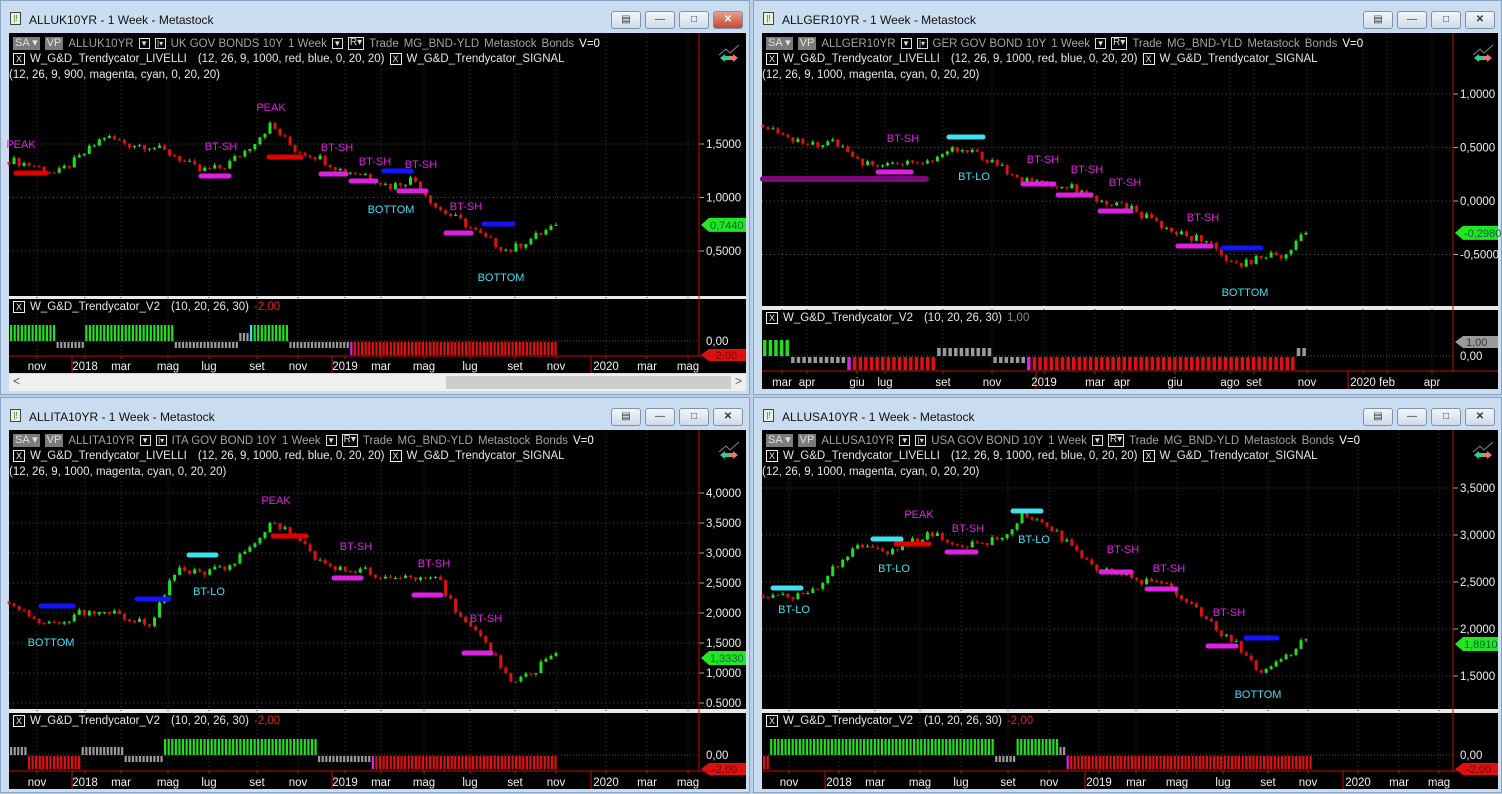 The image size is (1502, 794). Describe the element at coordinates (17, 381) in the screenshot. I see `scroll-left-arrow: <` at that location.